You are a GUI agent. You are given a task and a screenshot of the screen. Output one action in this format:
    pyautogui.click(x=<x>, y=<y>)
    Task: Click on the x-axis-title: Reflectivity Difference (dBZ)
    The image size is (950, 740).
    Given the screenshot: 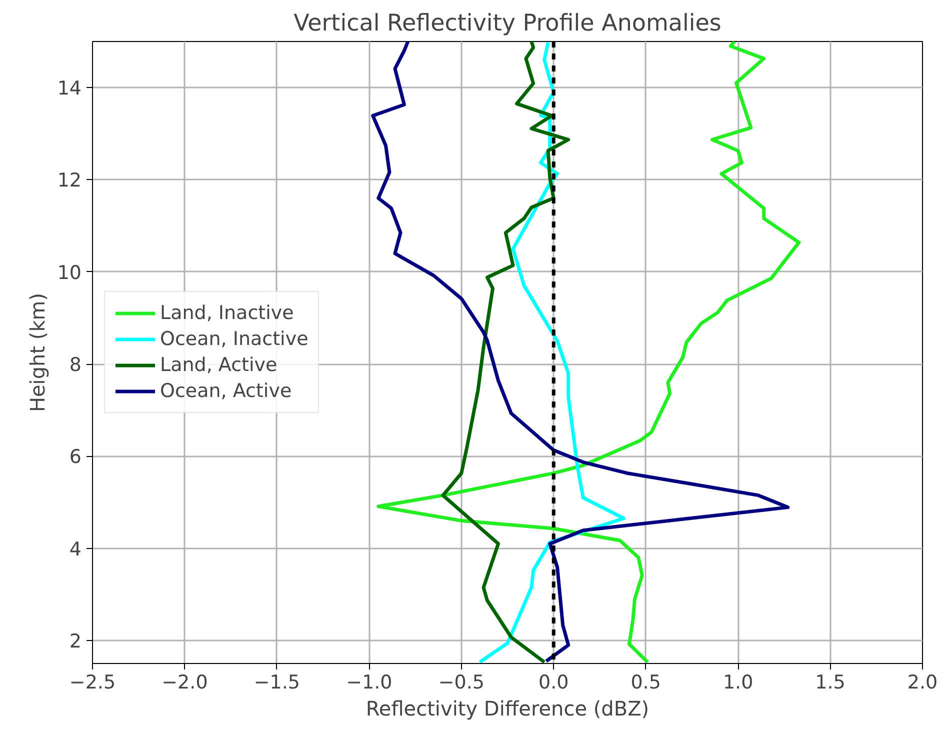 What is the action you would take?
    pyautogui.click(x=508, y=708)
    